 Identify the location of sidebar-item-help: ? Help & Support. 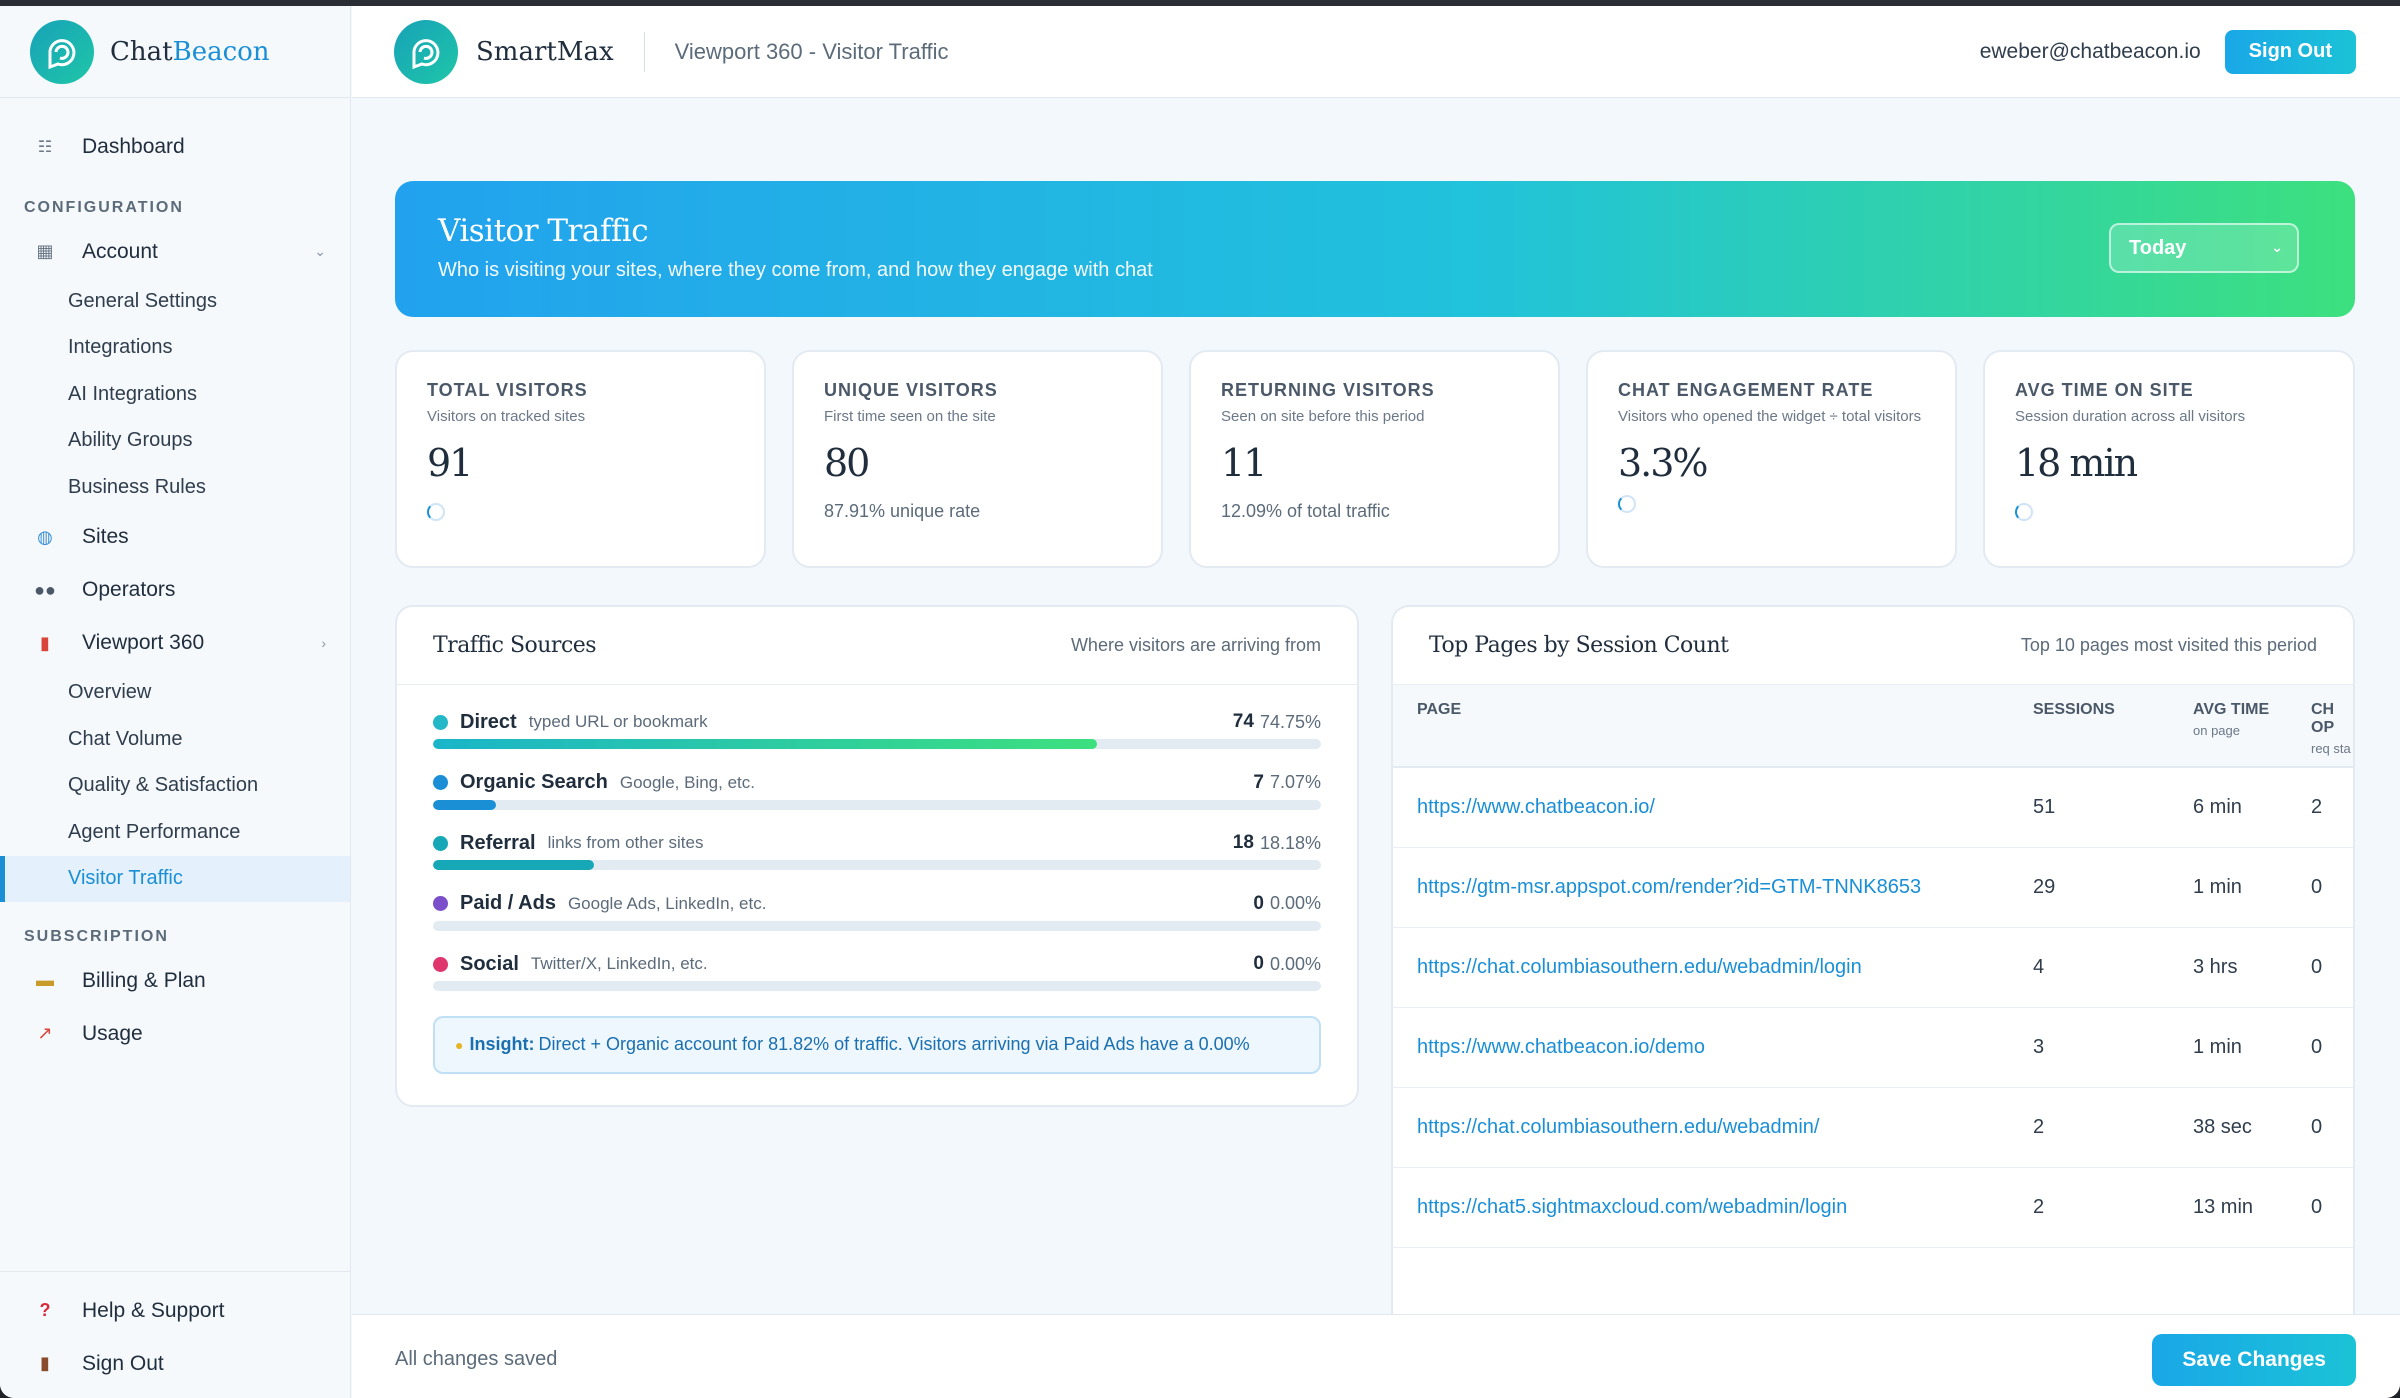
(175, 1310).